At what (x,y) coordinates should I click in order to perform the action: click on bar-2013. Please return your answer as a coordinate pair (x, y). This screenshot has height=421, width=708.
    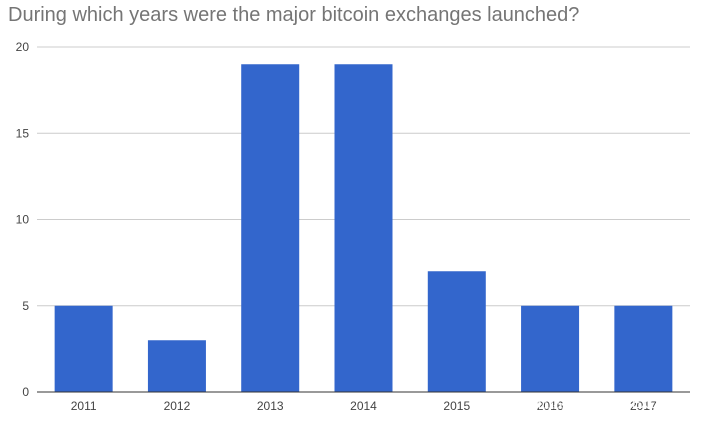
    Looking at the image, I should click on (270, 228).